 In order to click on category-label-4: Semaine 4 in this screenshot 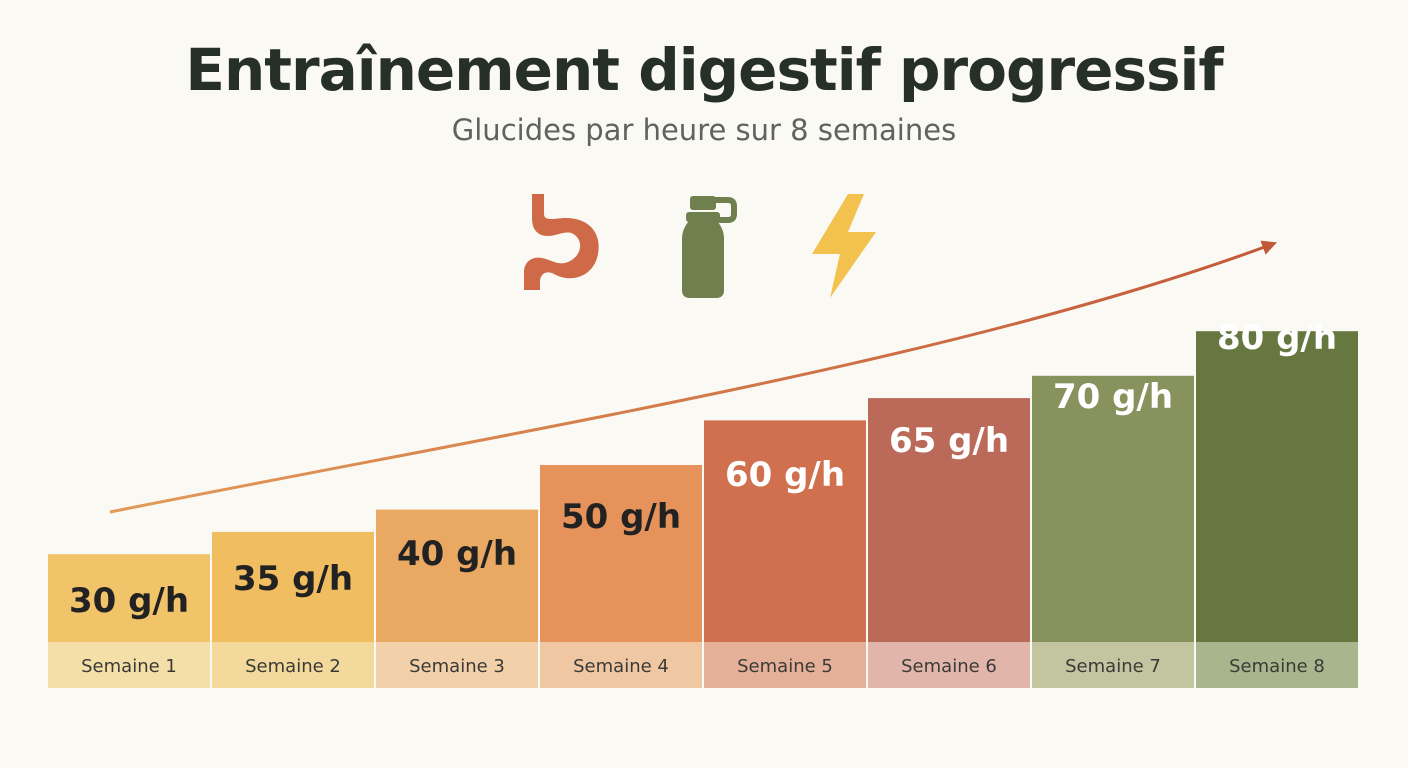, I will do `click(621, 666)`.